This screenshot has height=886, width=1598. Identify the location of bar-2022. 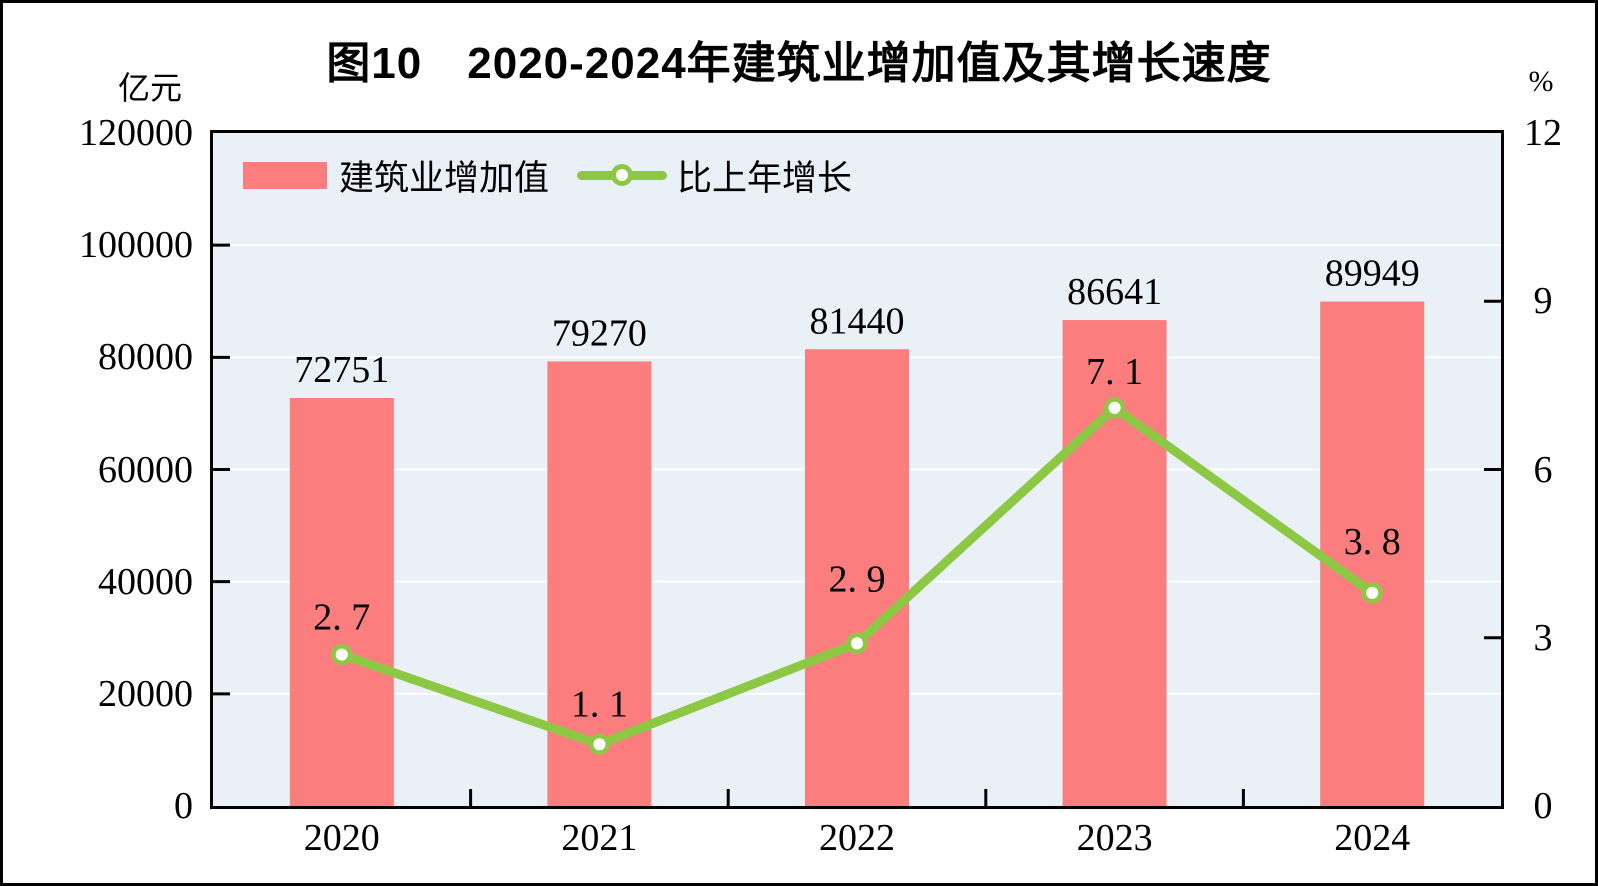
(857, 577).